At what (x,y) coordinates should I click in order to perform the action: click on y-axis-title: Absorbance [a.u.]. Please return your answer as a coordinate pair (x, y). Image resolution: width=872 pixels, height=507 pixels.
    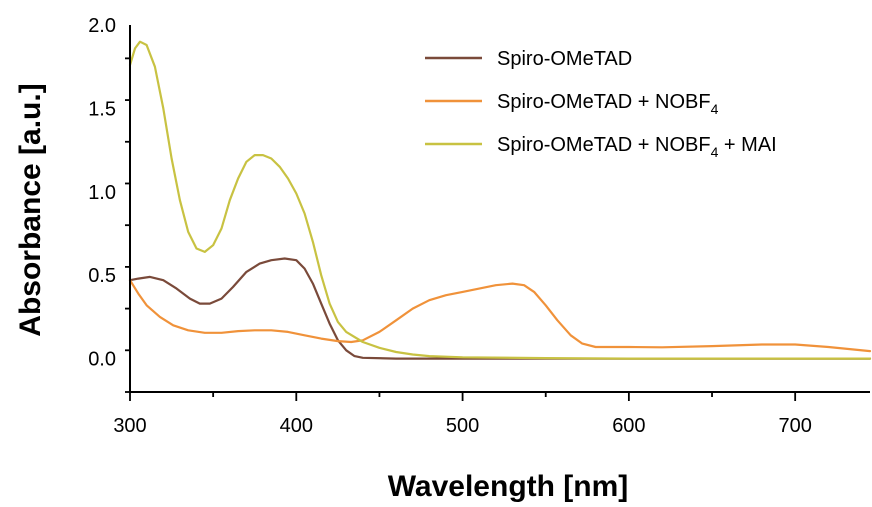
    Looking at the image, I should click on (30, 209).